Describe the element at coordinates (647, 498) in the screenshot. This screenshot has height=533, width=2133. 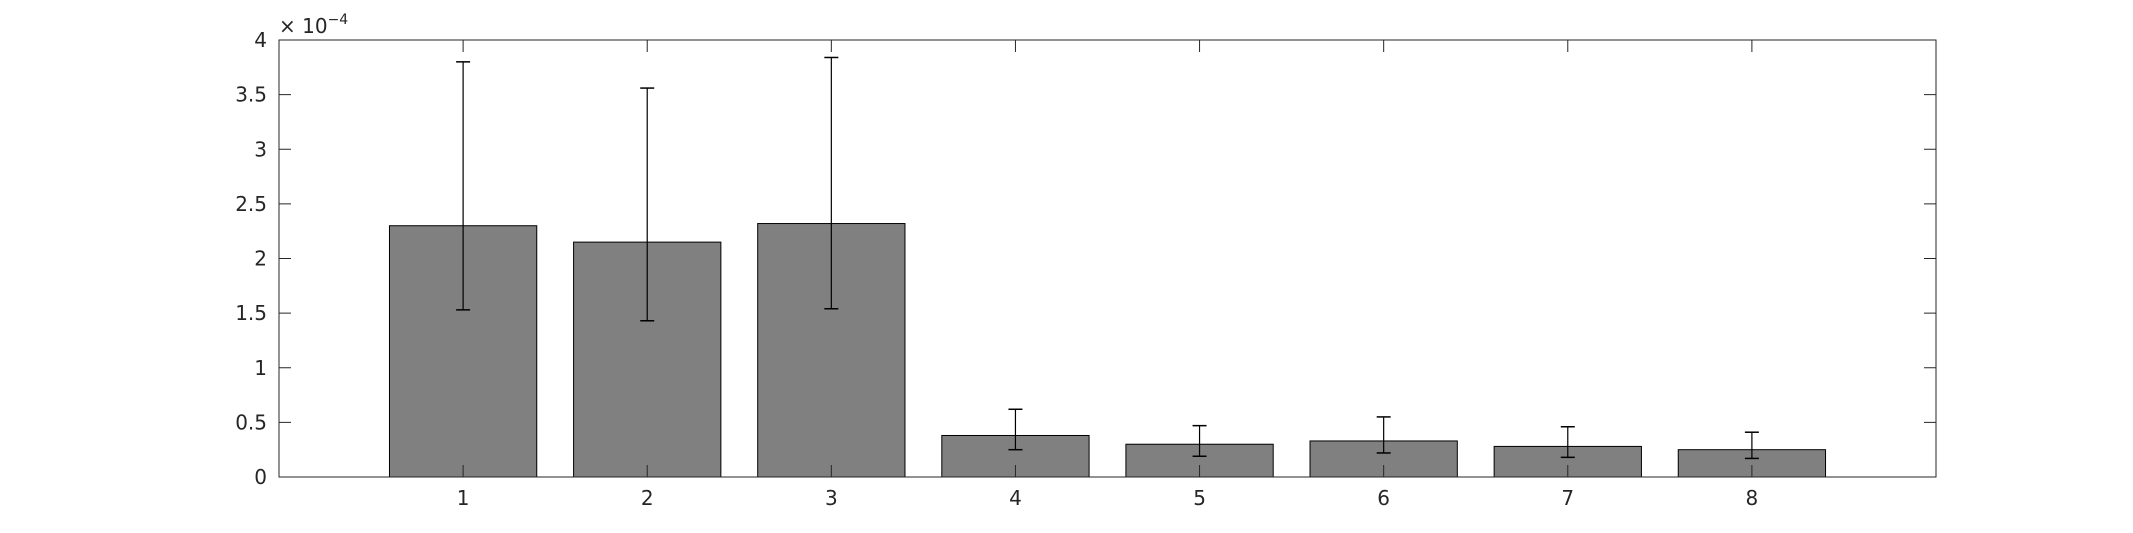
I see `x-tick-label: 2` at that location.